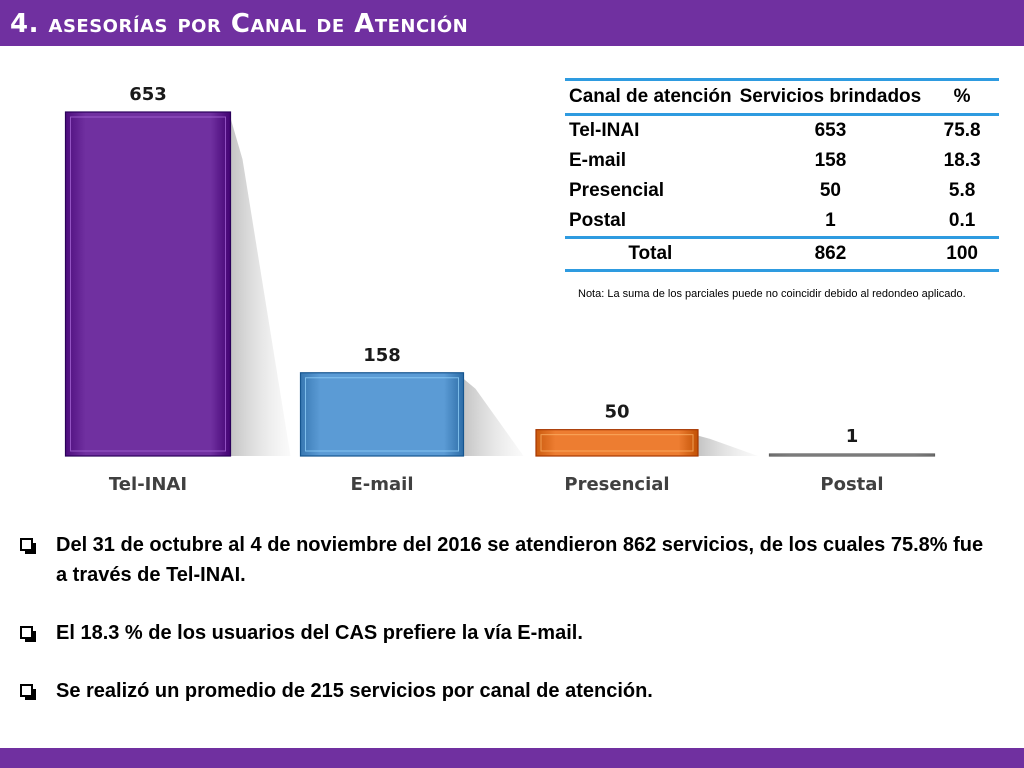 Image resolution: width=1024 pixels, height=768 pixels. What do you see at coordinates (382, 355) in the screenshot?
I see `data-label: 158` at bounding box center [382, 355].